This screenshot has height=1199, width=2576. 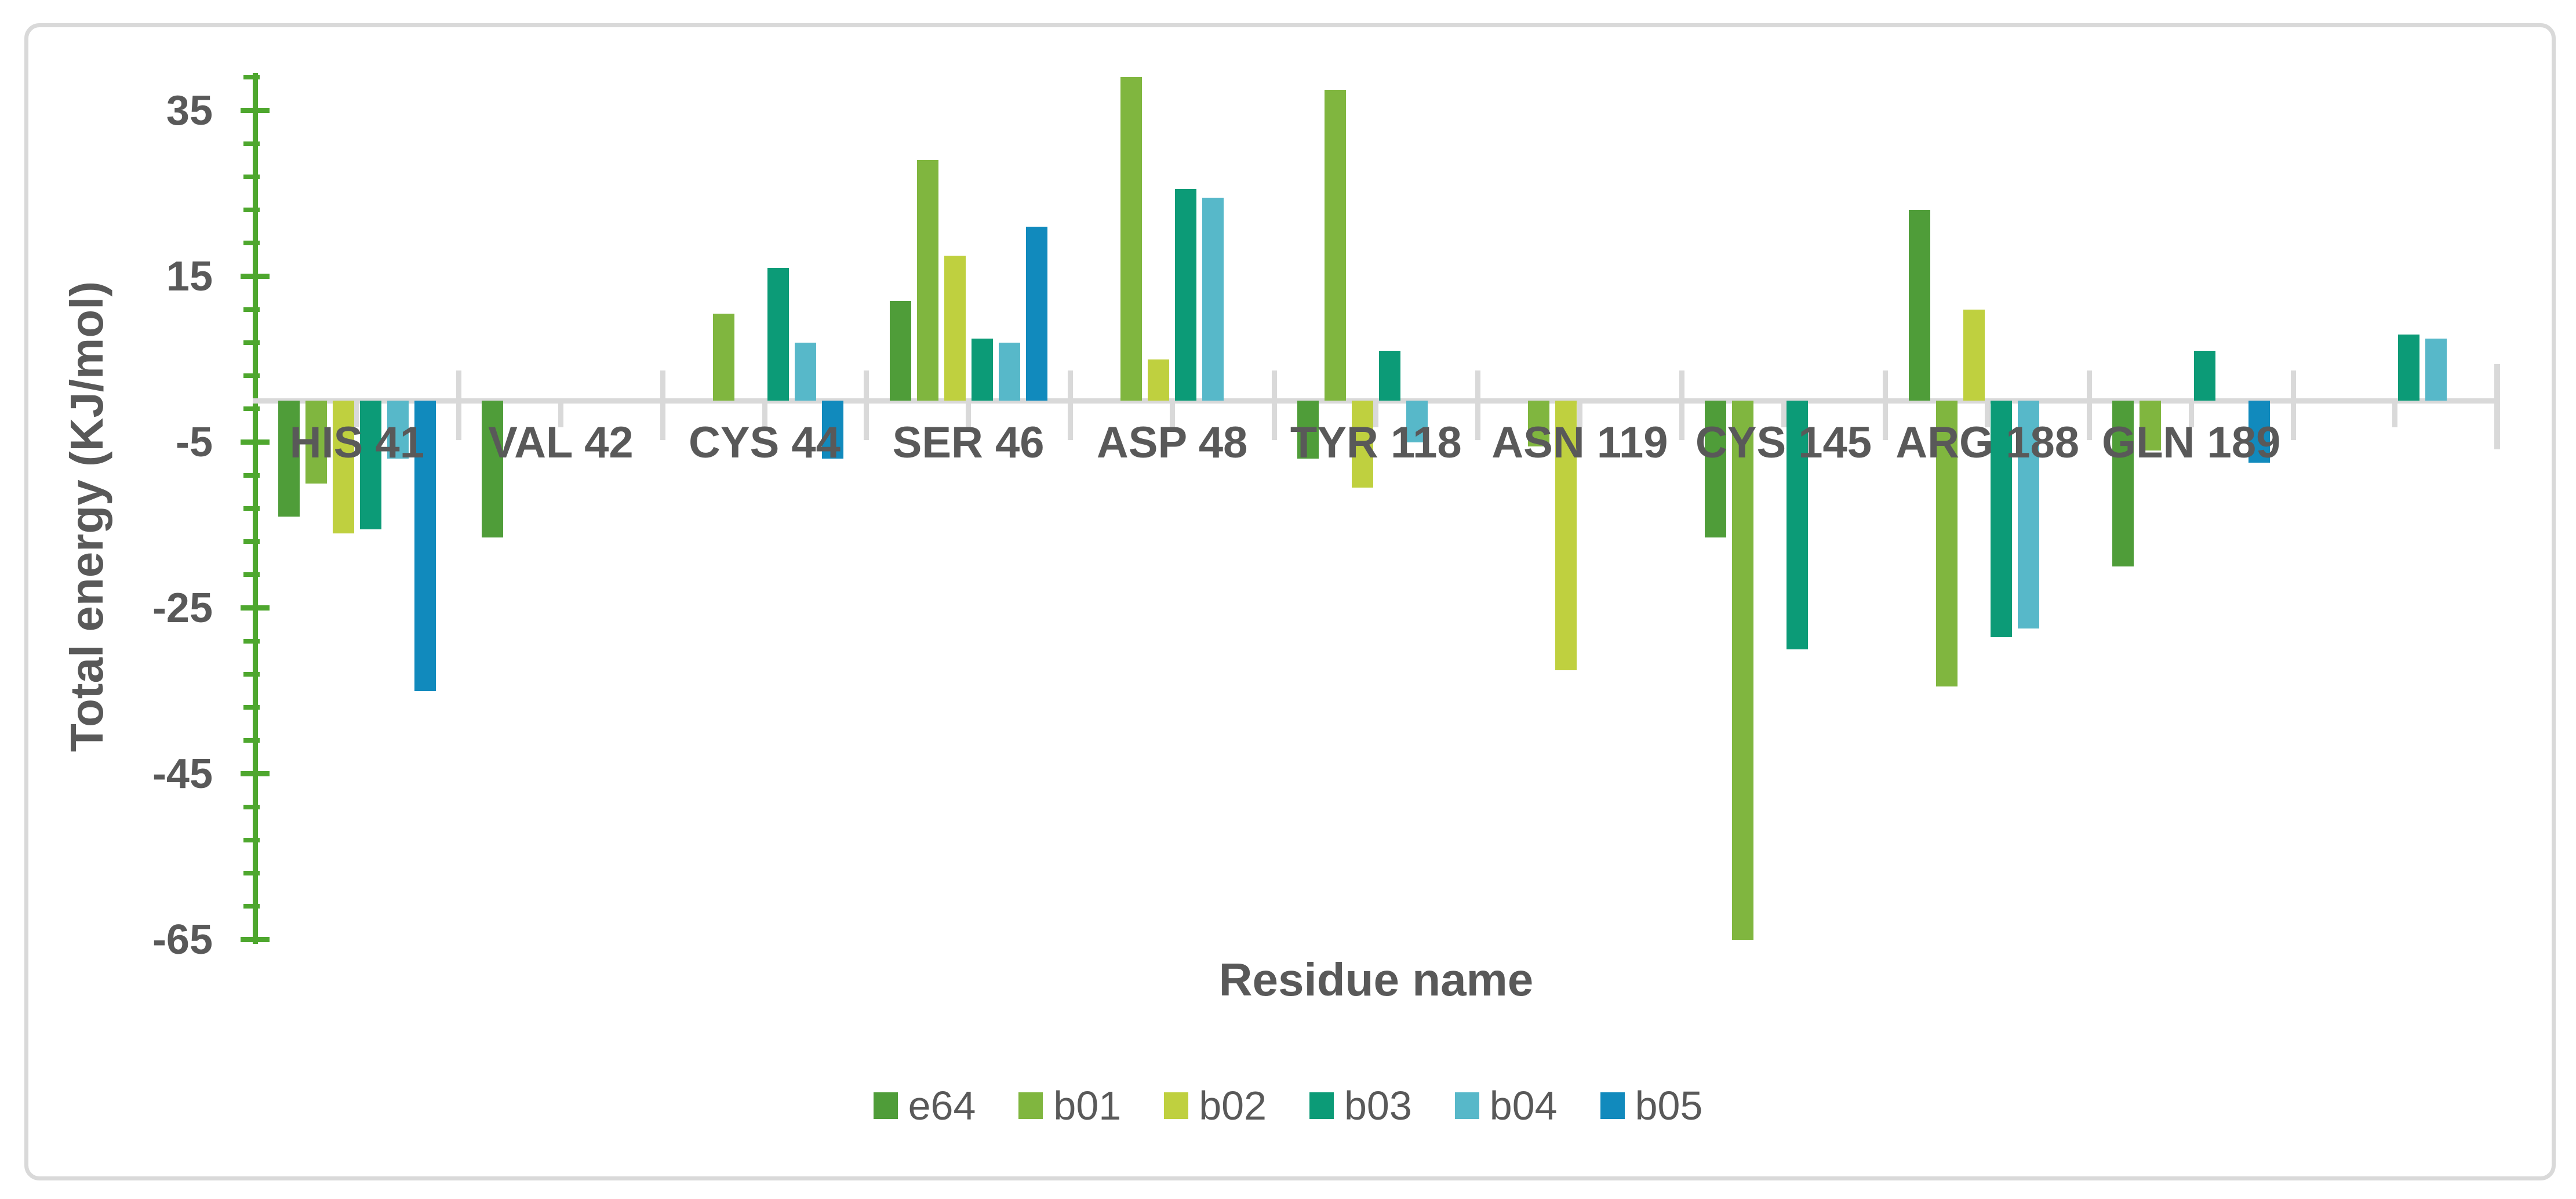 I want to click on bar-b03-gln189, so click(x=2205, y=376).